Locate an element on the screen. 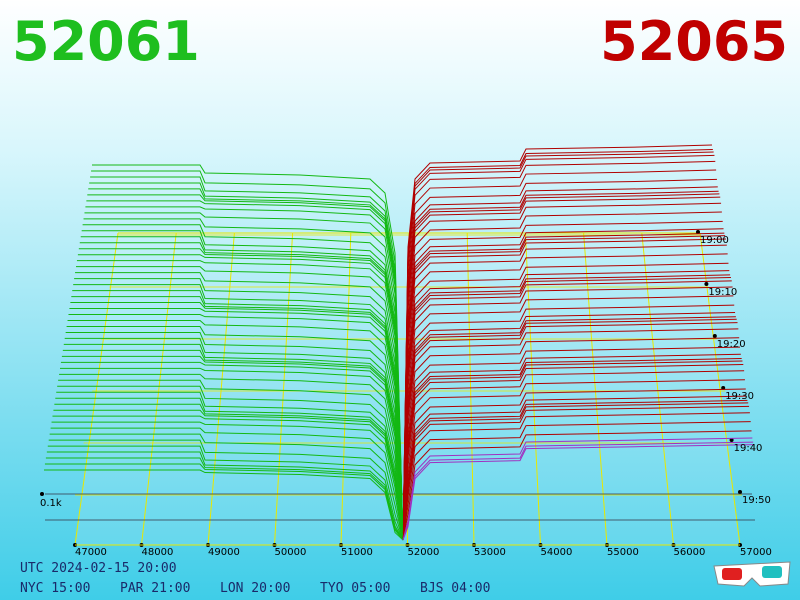  clock: LON 20:00 is located at coordinates (255, 588).